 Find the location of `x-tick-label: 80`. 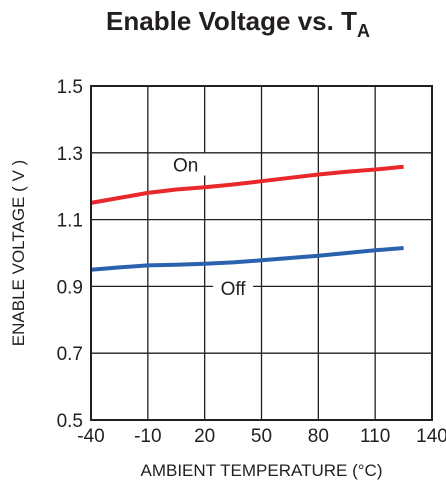

x-tick-label: 80 is located at coordinates (318, 436).